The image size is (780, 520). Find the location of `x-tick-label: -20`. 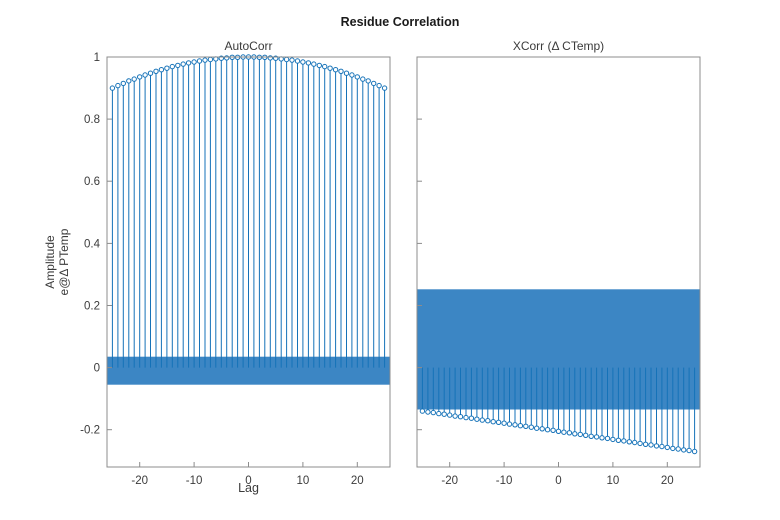

x-tick-label: -20 is located at coordinates (139, 481).